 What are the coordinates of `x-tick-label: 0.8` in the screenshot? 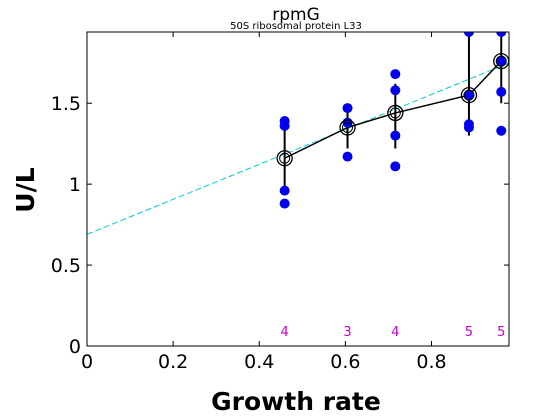 It's located at (431, 362).